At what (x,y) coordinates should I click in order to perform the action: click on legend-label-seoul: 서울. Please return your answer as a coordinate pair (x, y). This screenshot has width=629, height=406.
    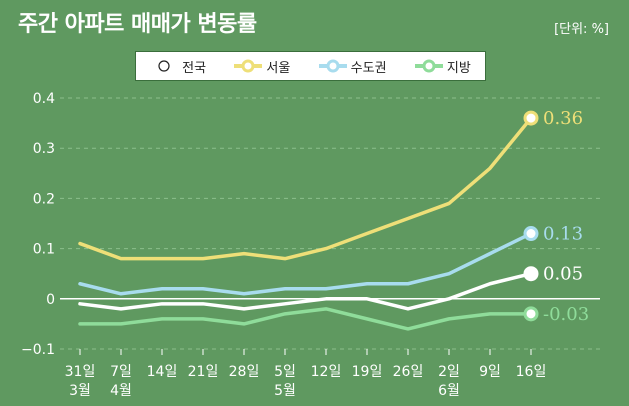
    Looking at the image, I should click on (278, 68).